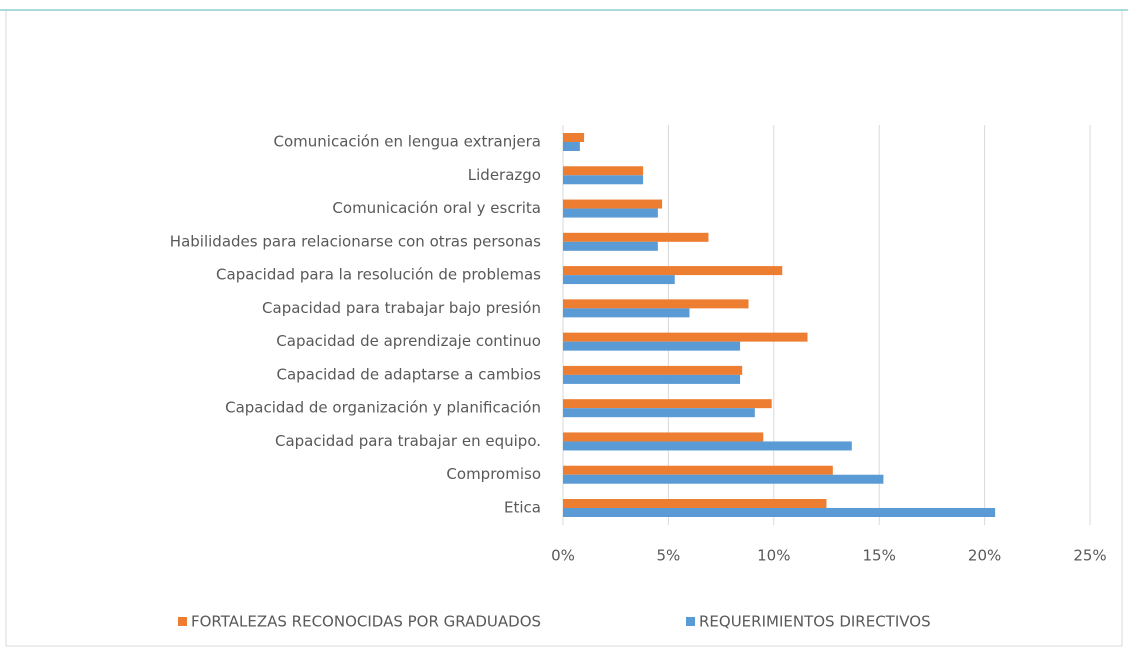  Describe the element at coordinates (1089, 556) in the screenshot. I see `x-tick-label: 25%` at that location.